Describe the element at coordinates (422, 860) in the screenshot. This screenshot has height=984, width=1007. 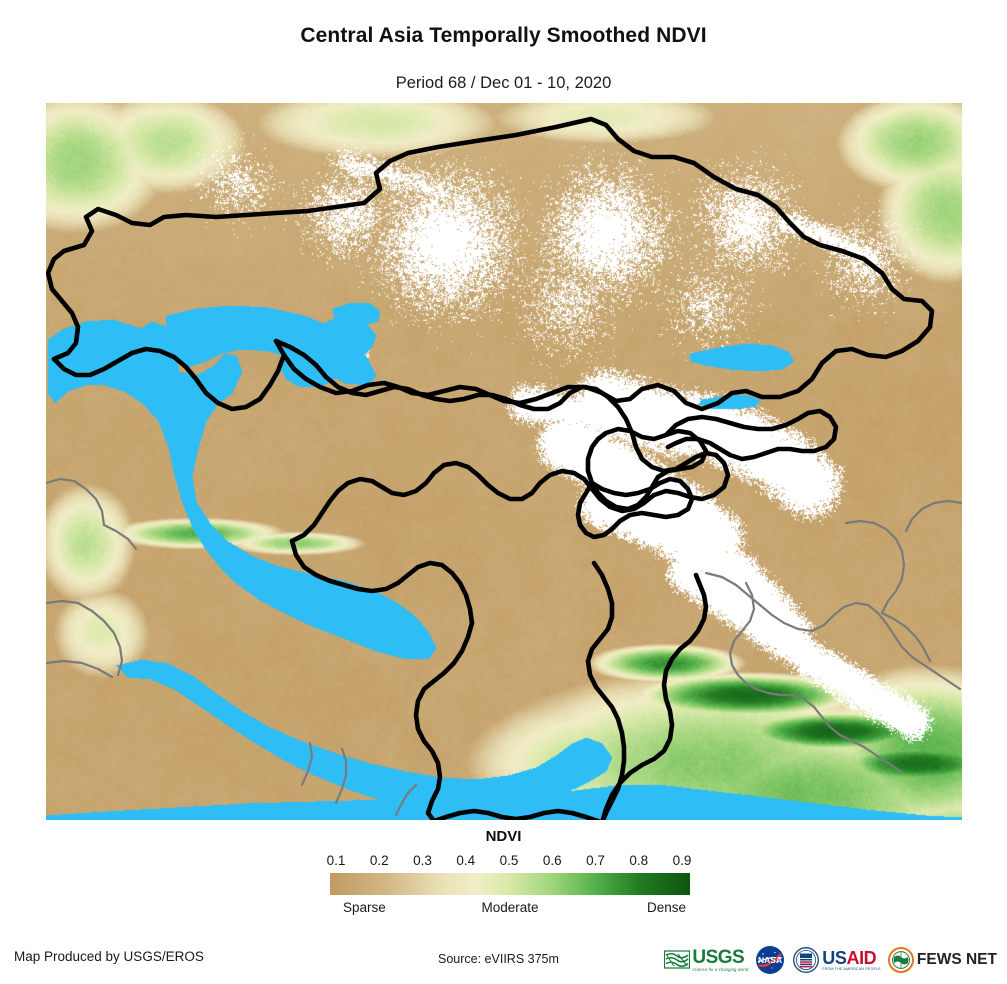
I see `legend-tick-0-3: 0.3` at that location.